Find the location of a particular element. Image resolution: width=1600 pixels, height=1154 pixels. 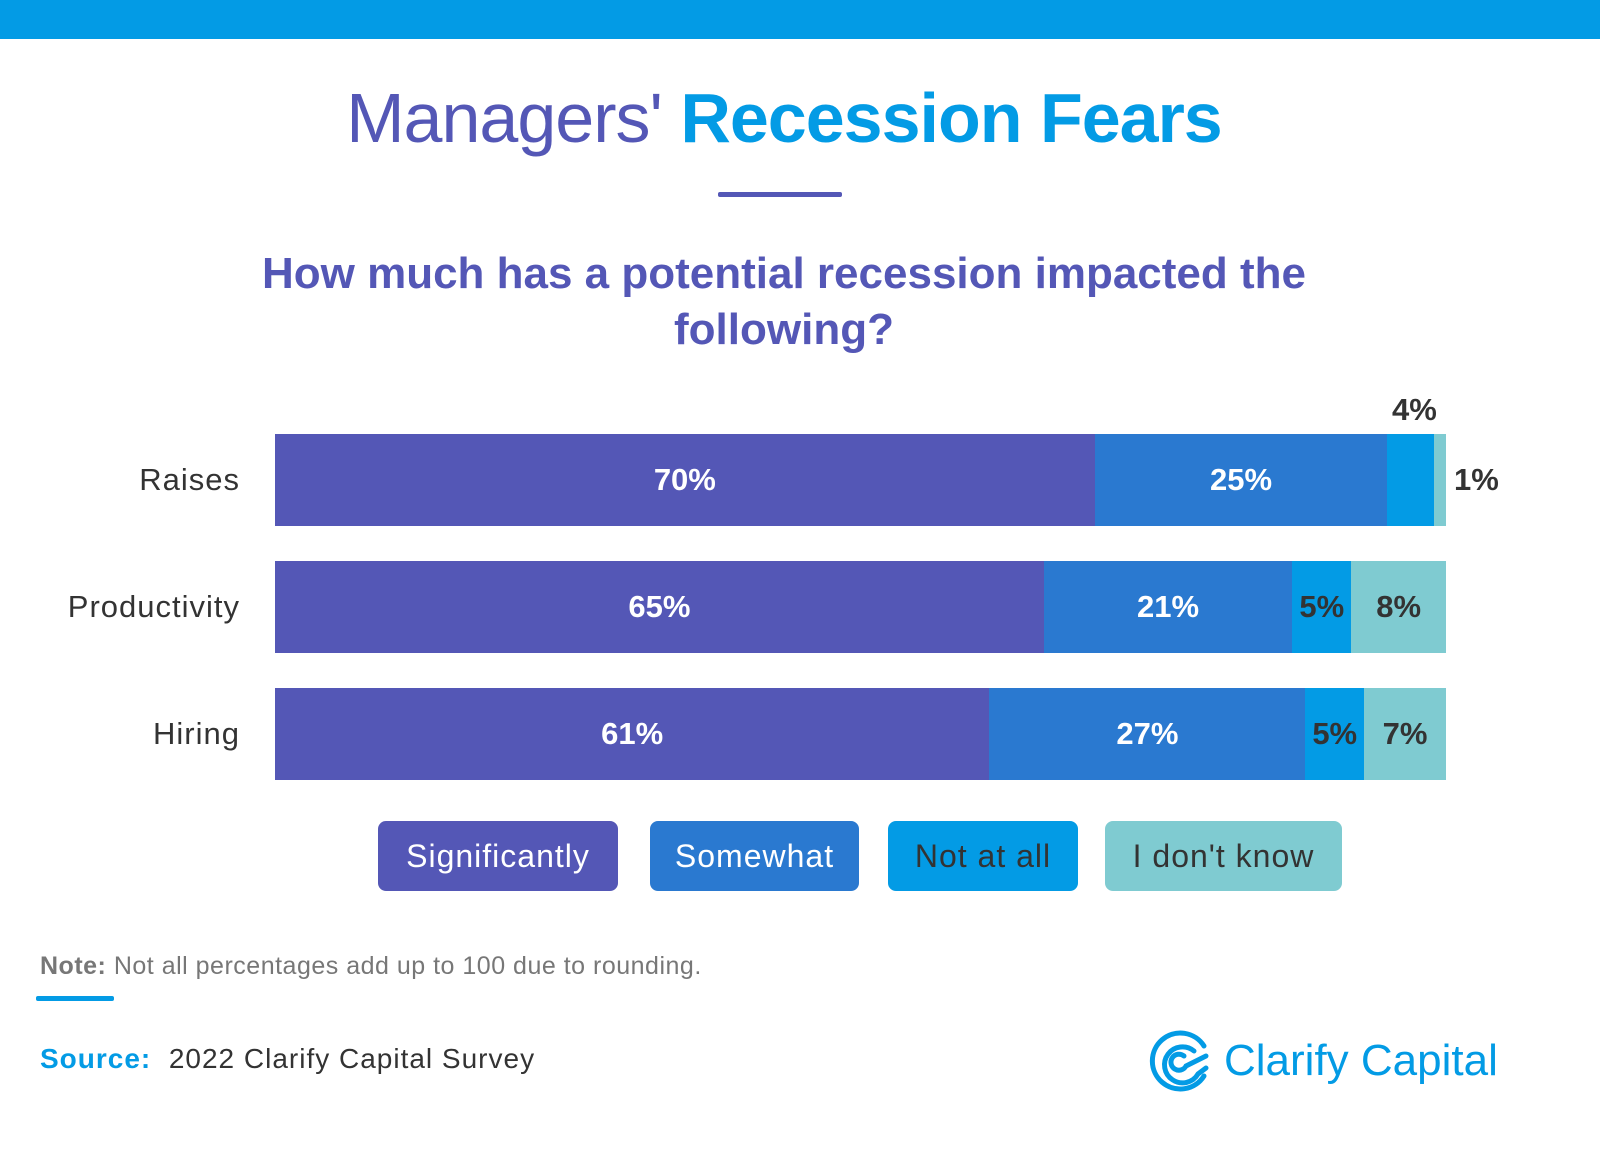

title-divider is located at coordinates (780, 194).